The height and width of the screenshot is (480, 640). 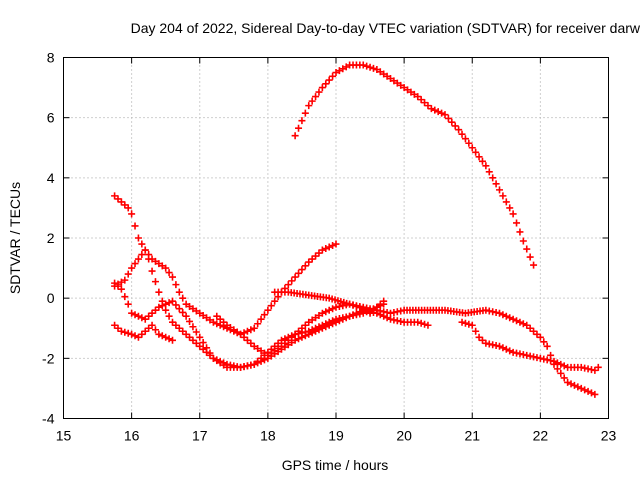 What do you see at coordinates (472, 436) in the screenshot?
I see `x-tick-label: 21` at bounding box center [472, 436].